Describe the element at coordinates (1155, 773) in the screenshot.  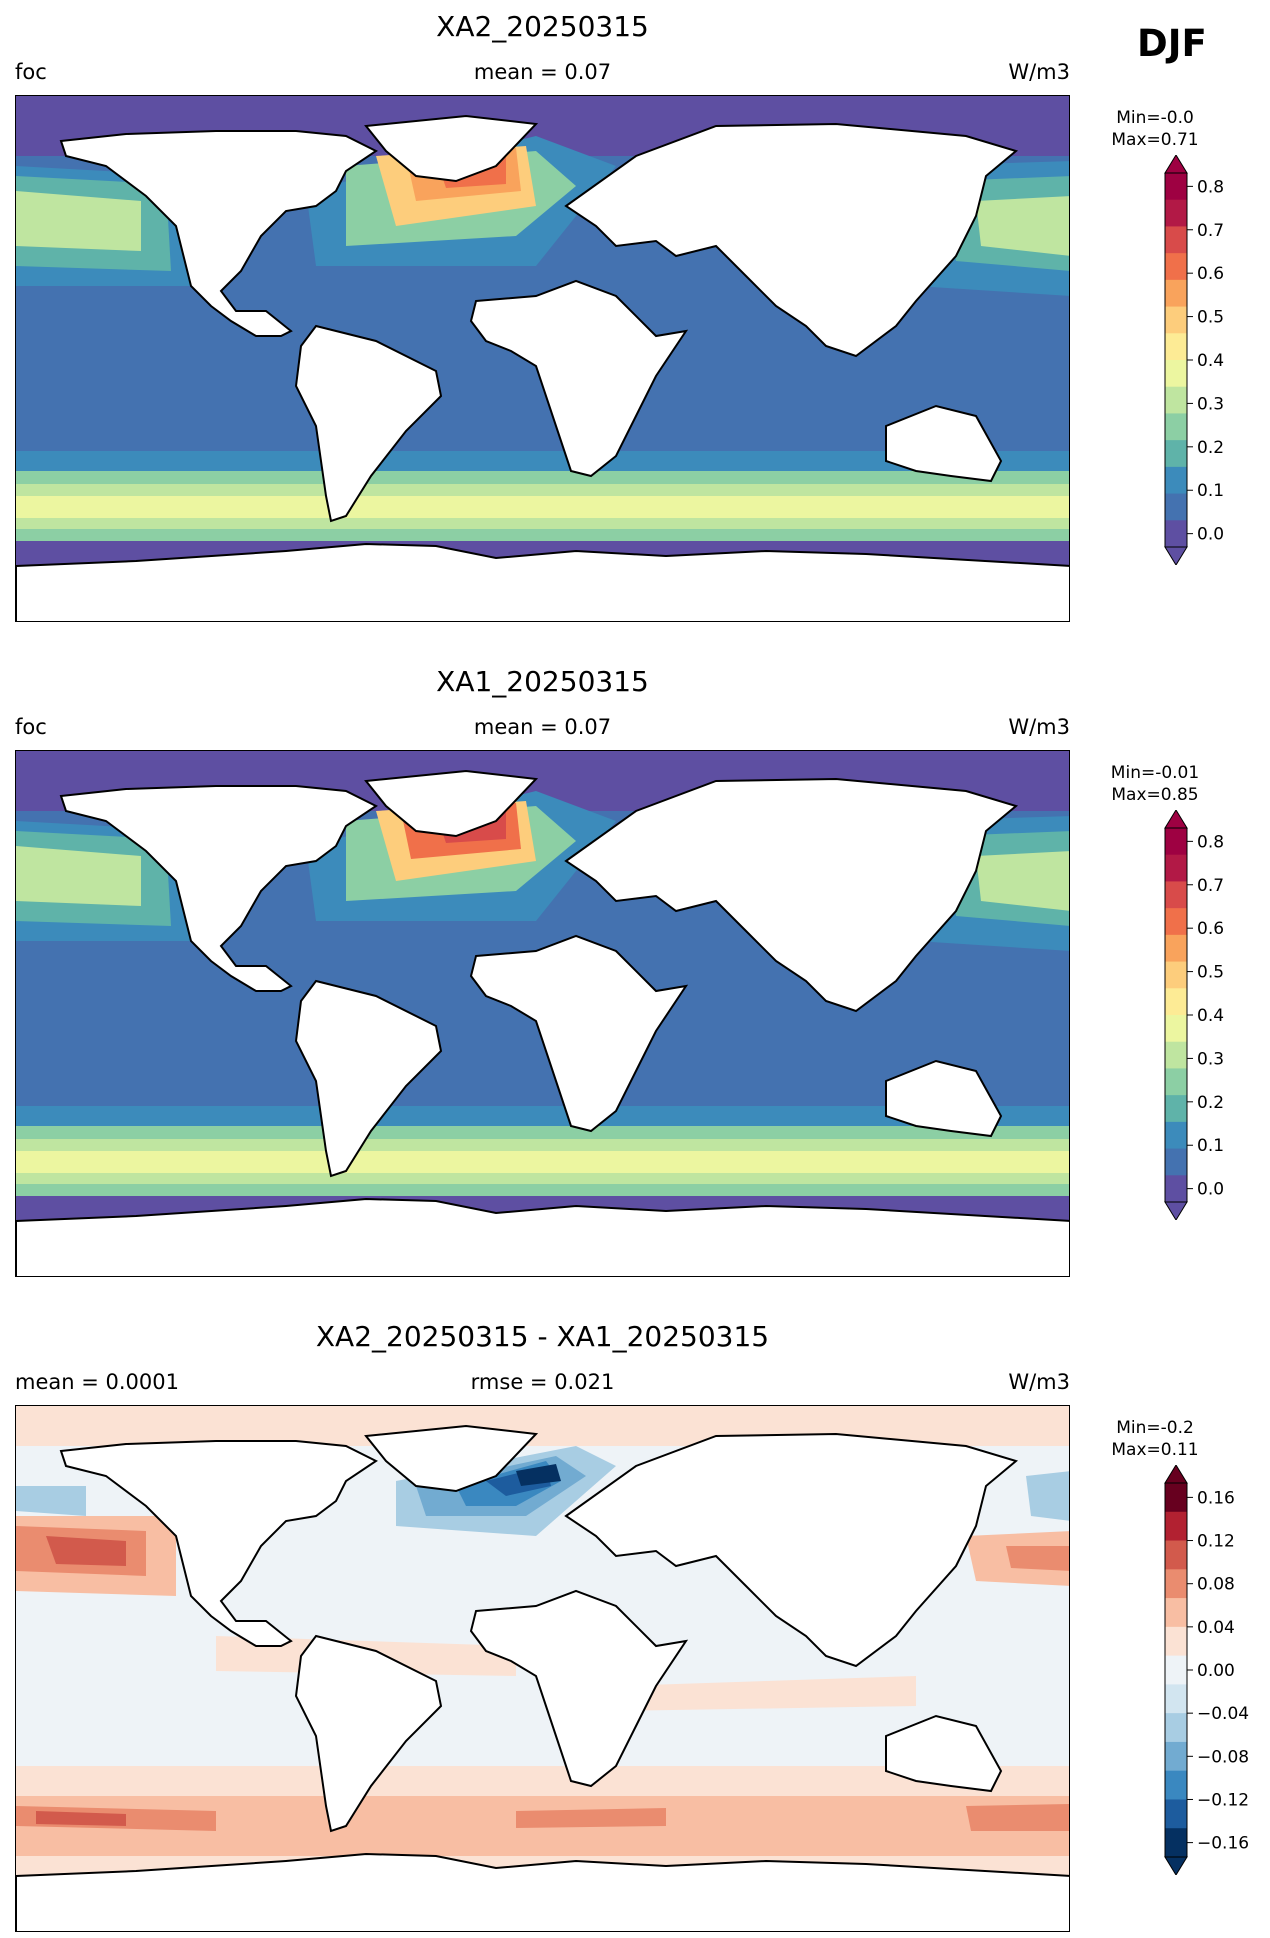
I see `panel-2-min: Min=-0.01` at that location.